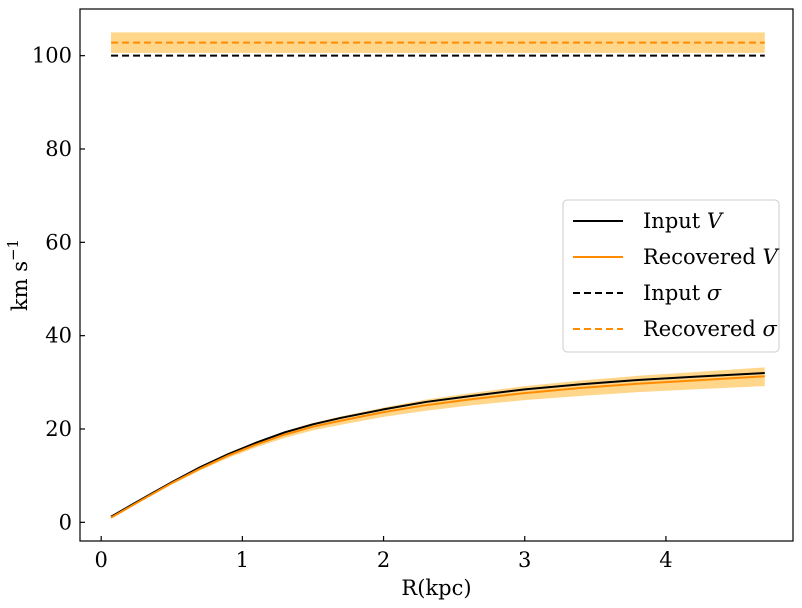 The image size is (802, 608). I want to click on y-tick-label: 60, so click(58, 242).